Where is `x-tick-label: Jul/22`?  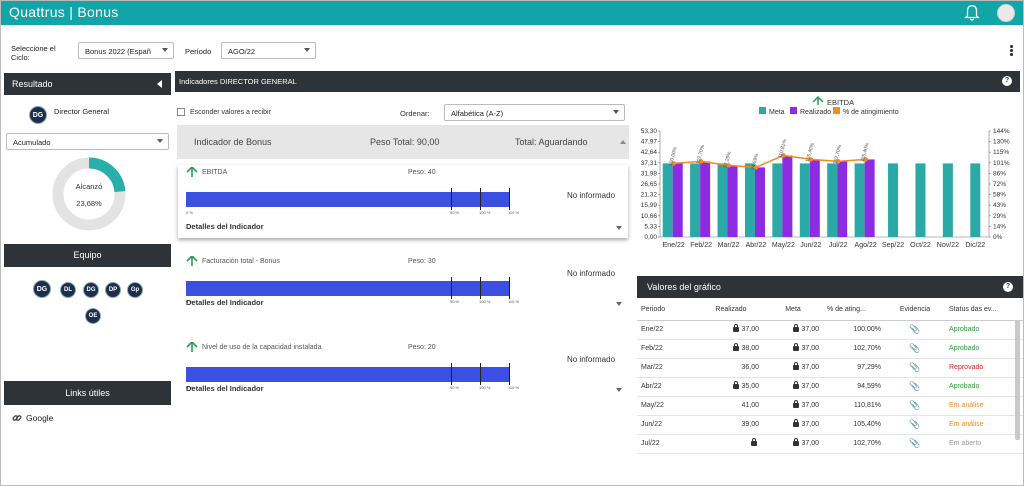
x-tick-label: Jul/22 is located at coordinates (838, 245).